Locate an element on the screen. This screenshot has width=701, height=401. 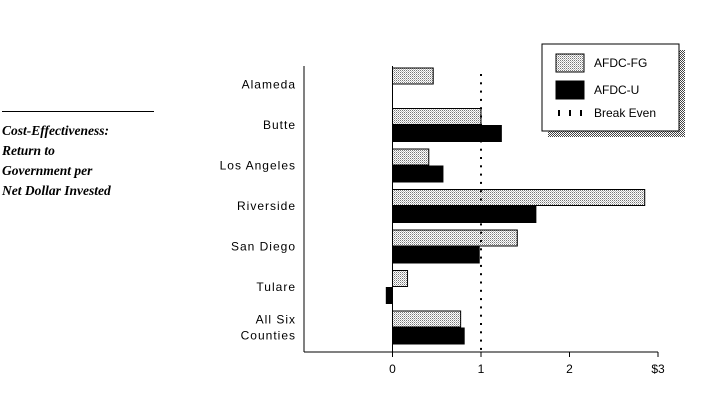
category-label: Los Angeles is located at coordinates (258, 166).